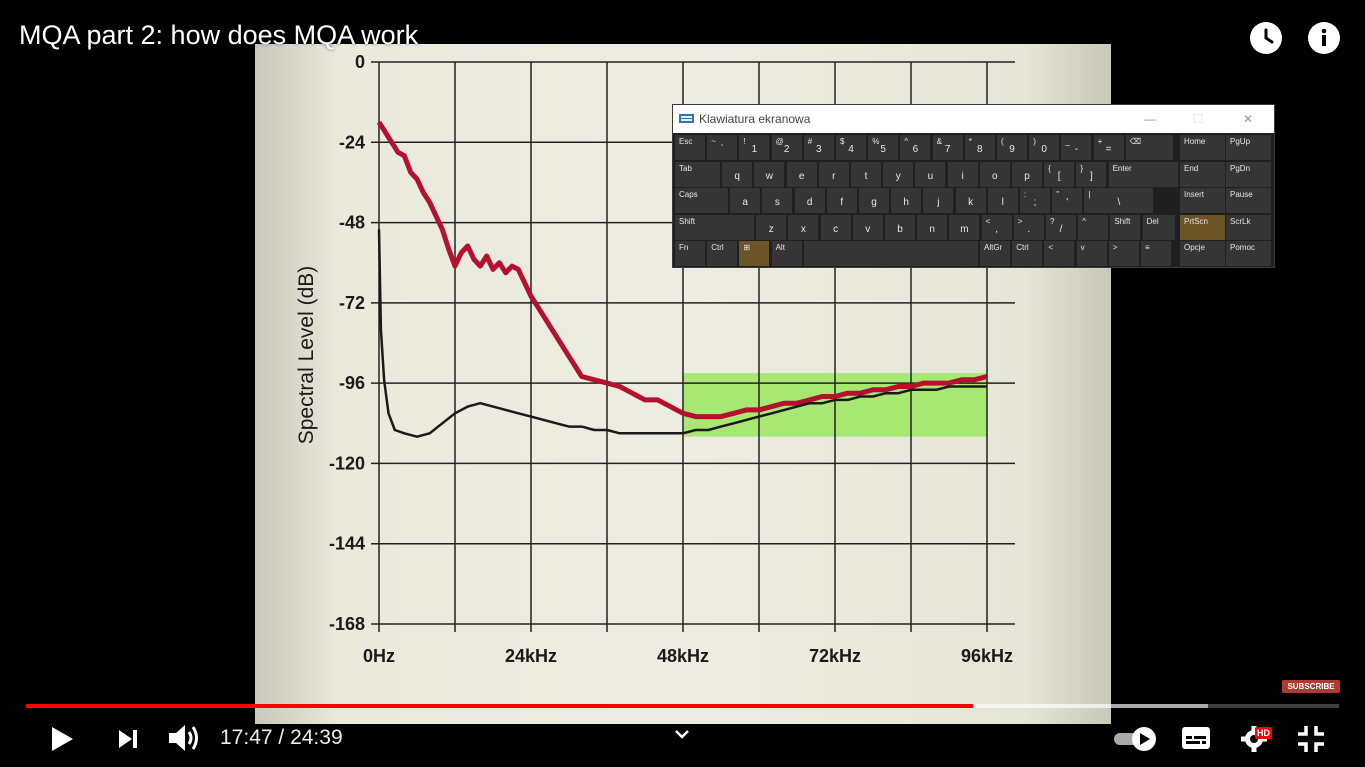  I want to click on key: ScrLk, so click(1248, 227).